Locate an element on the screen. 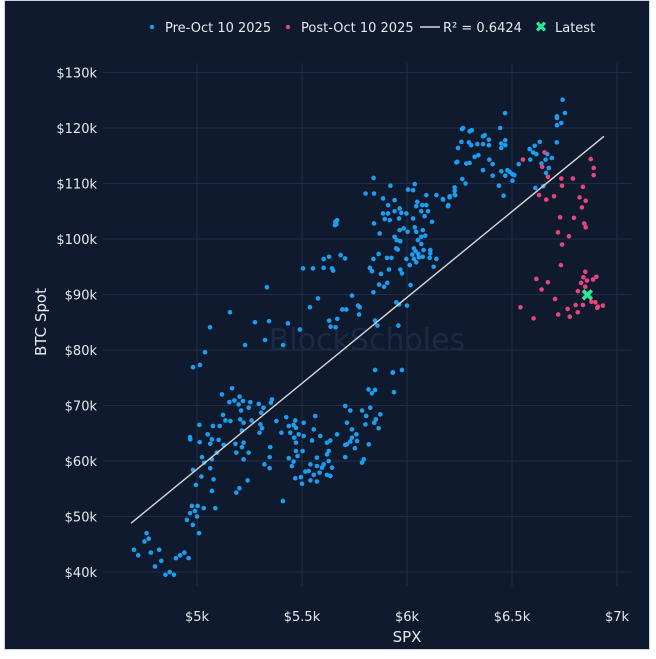 The image size is (656, 659). y-tick-label: $90k is located at coordinates (81, 296).